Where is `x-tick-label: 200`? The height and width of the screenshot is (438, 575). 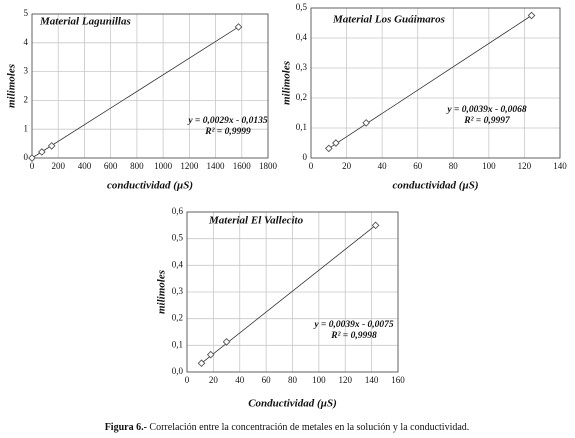
x-tick-label: 200 is located at coordinates (58, 166).